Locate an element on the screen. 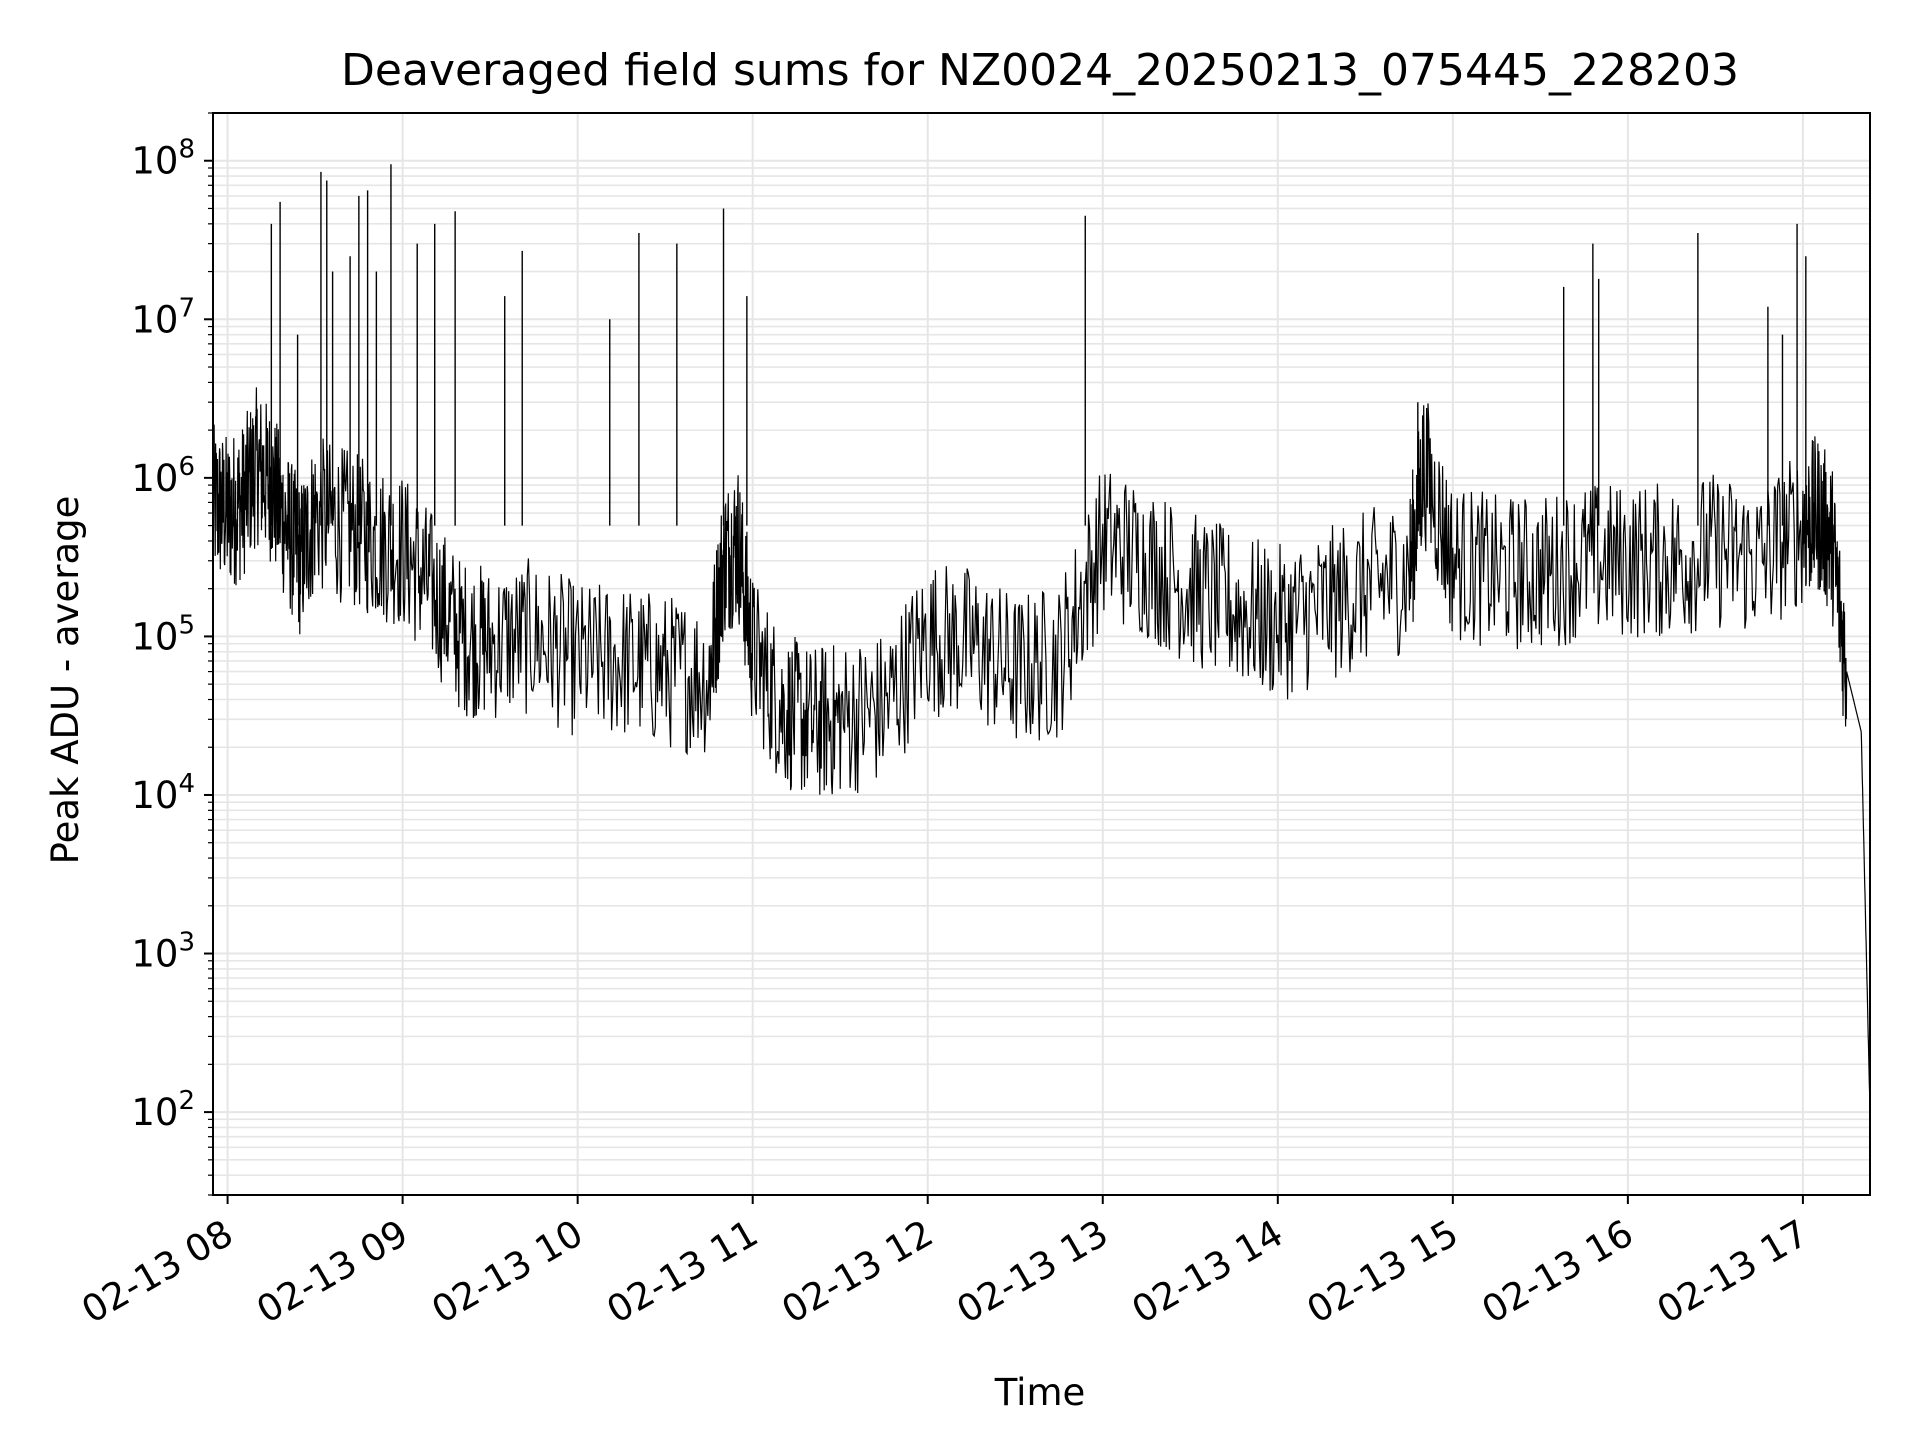 The height and width of the screenshot is (1440, 1920). y-tick-label: 103 is located at coordinates (163, 952).